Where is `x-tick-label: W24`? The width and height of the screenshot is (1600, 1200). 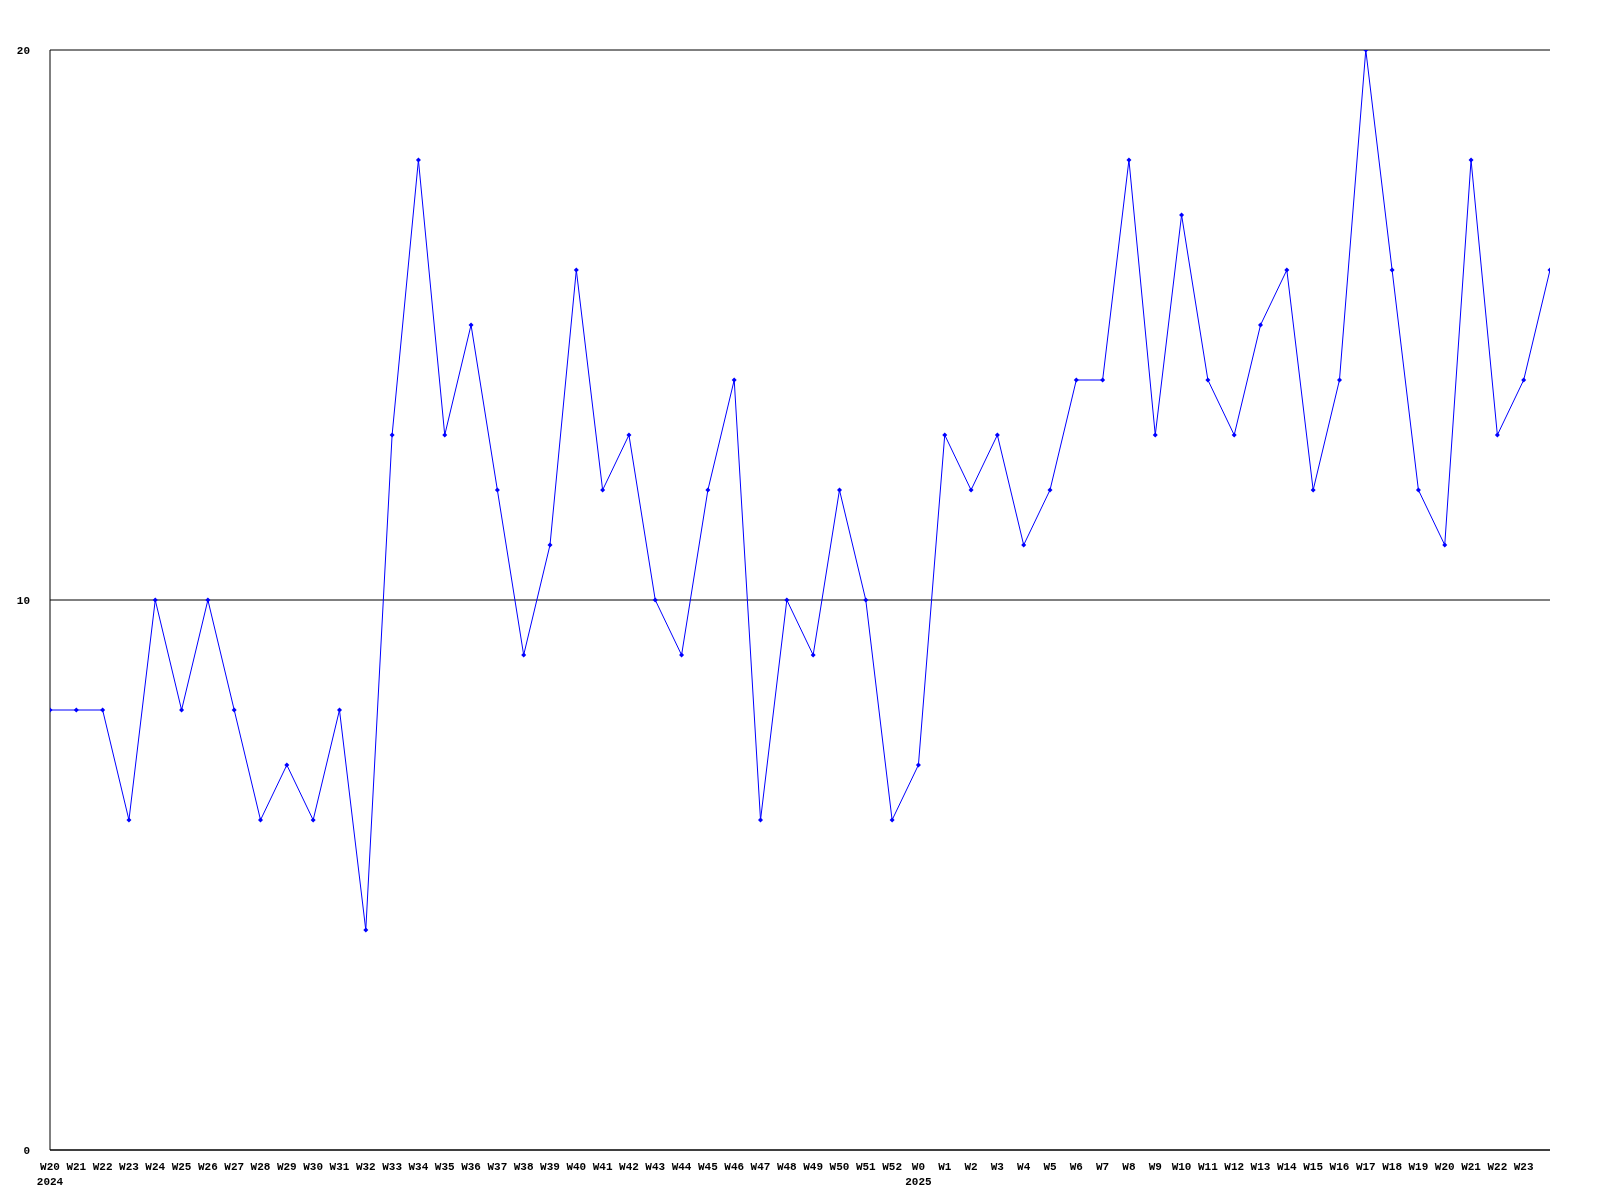 x-tick-label: W24 is located at coordinates (155, 1167).